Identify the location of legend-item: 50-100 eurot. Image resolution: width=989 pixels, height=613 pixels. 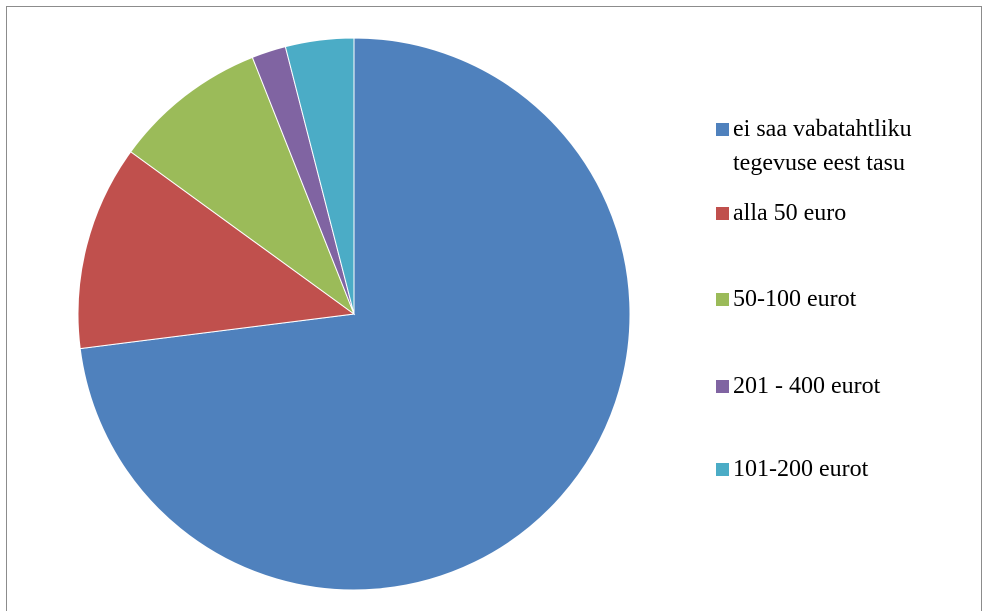
(850, 299).